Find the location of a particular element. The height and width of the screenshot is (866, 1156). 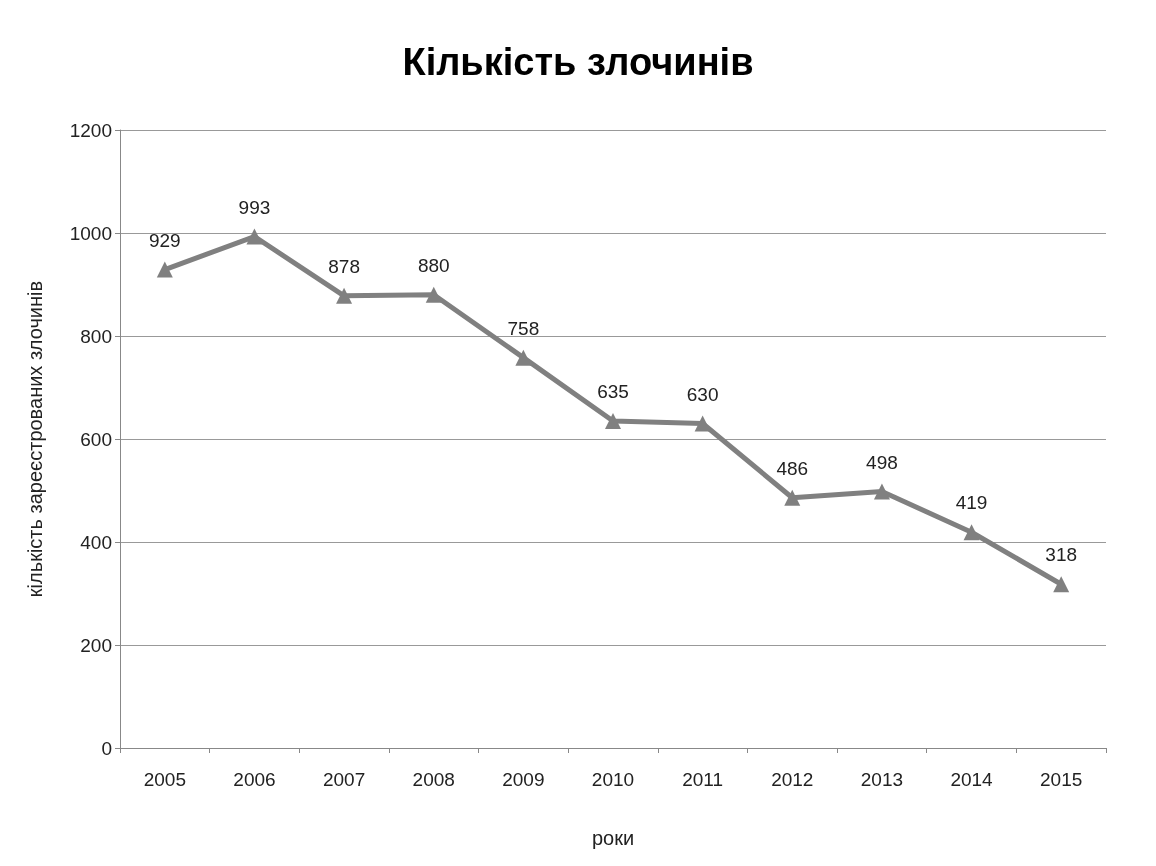

chart-title: Кількість злочинів is located at coordinates (578, 62).